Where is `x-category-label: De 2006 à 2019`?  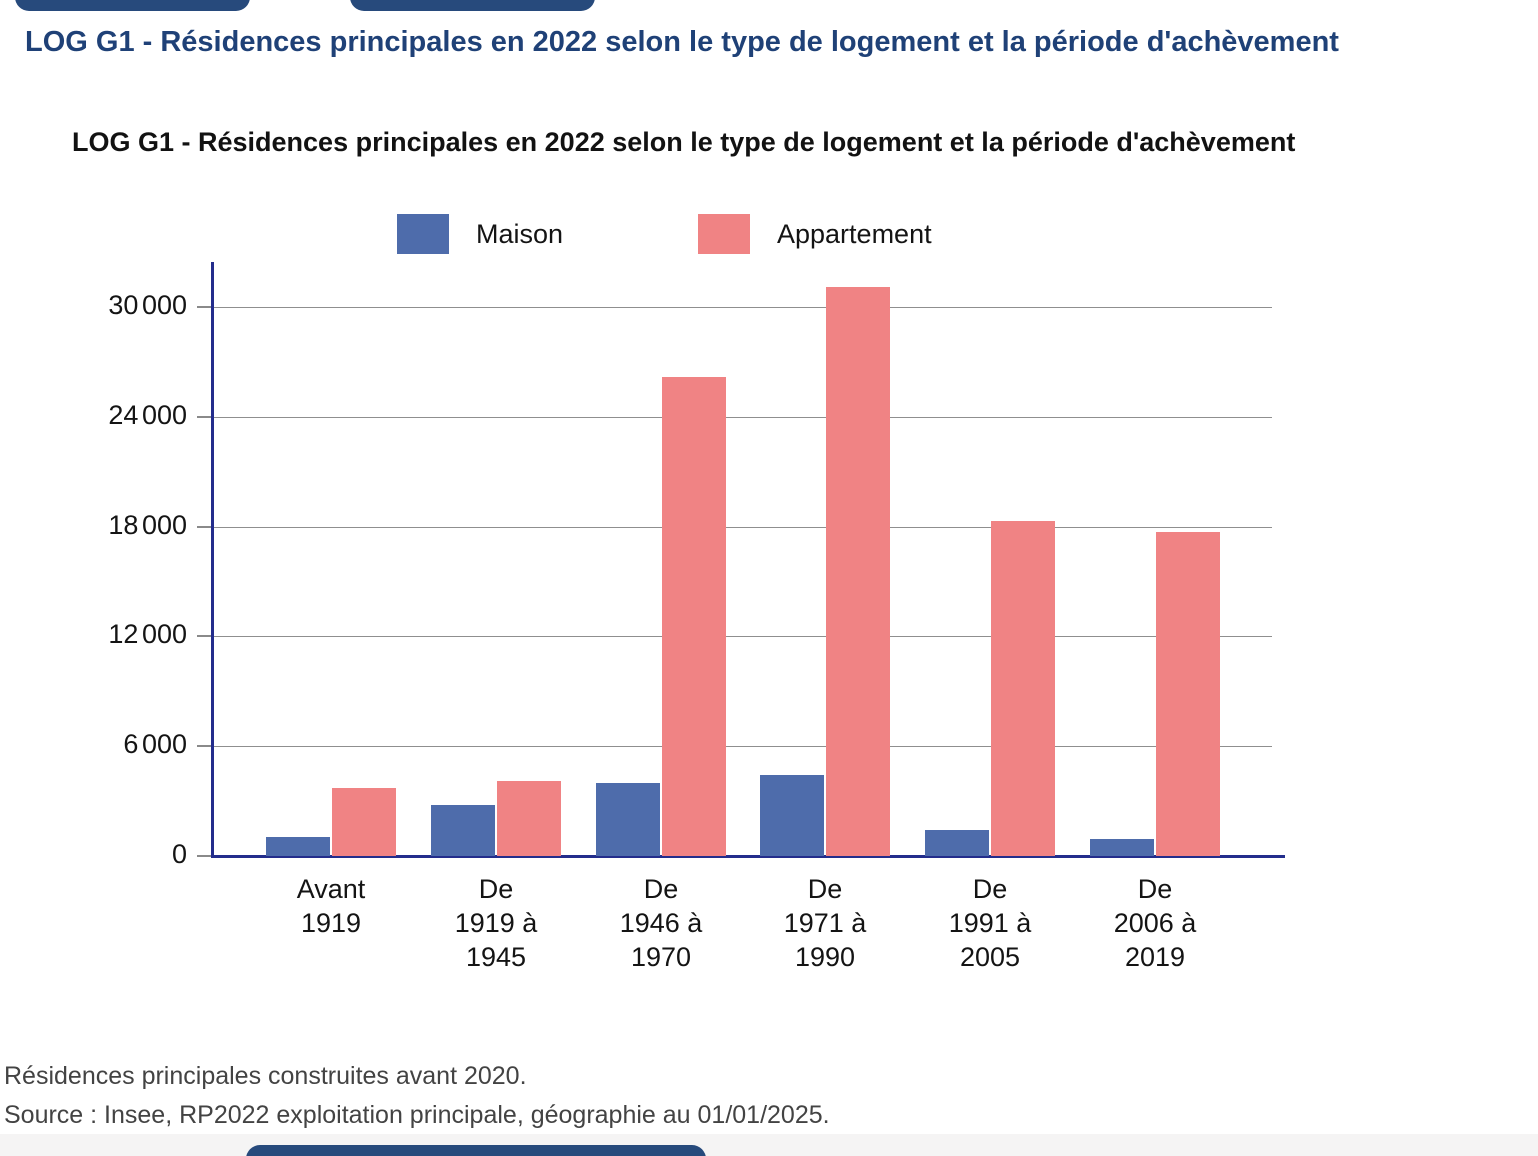
x-category-label: De 2006 à 2019 is located at coordinates (1155, 923).